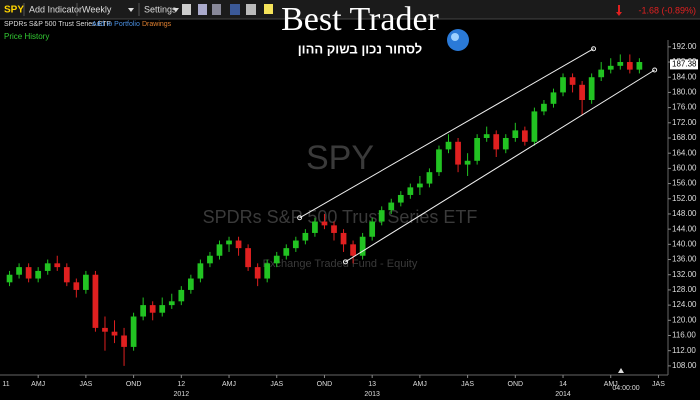  I want to click on toolbar, so click(350, 9).